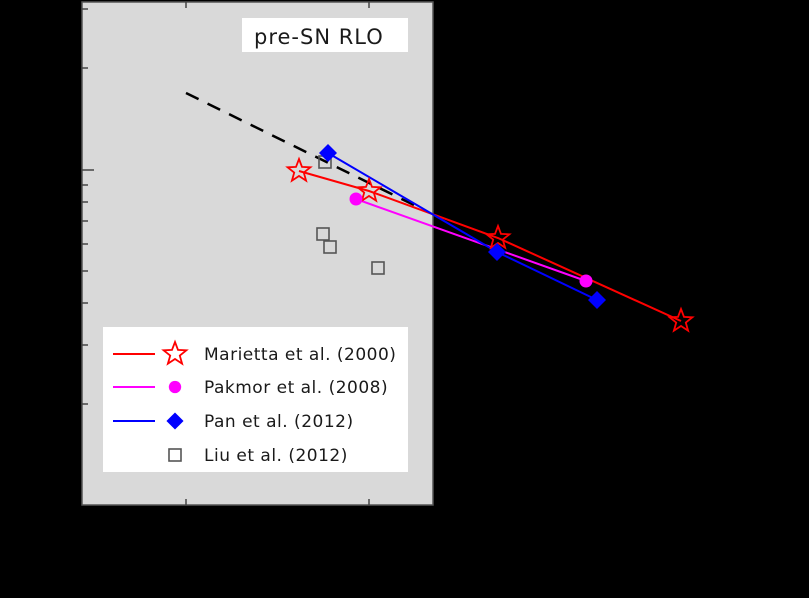  I want to click on legend-item: Liu et al. (2012), so click(258, 456).